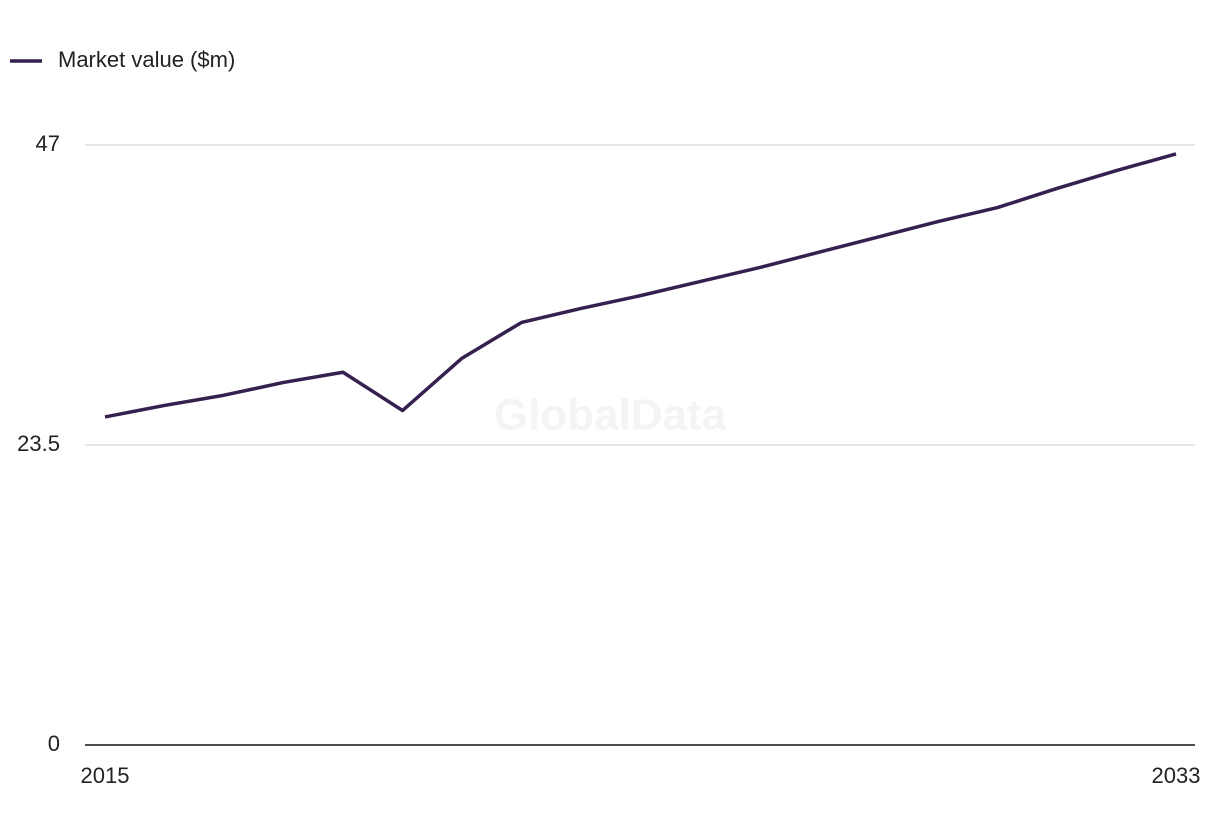 Image resolution: width=1220 pixels, height=836 pixels. What do you see at coordinates (146, 59) in the screenshot?
I see `legend-label: Market value ($m)` at bounding box center [146, 59].